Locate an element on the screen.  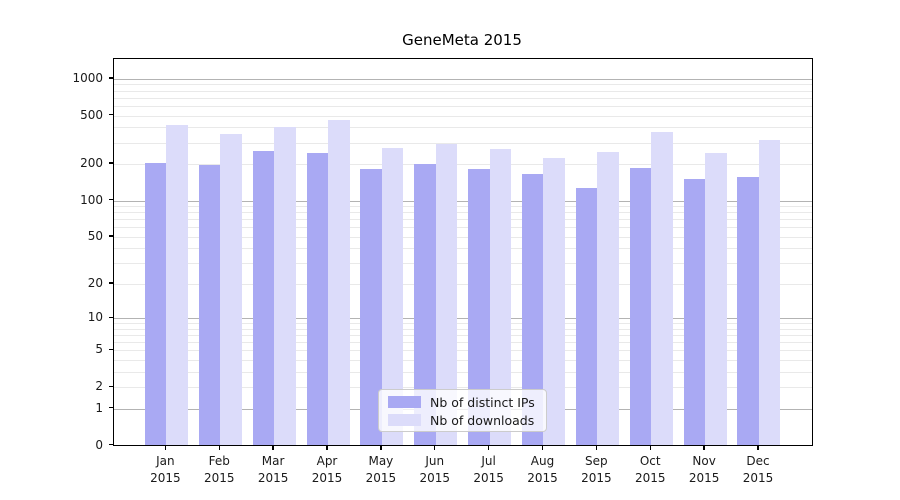
legend: Nb of distinct IPs Nb of downloads is located at coordinates (462, 410).